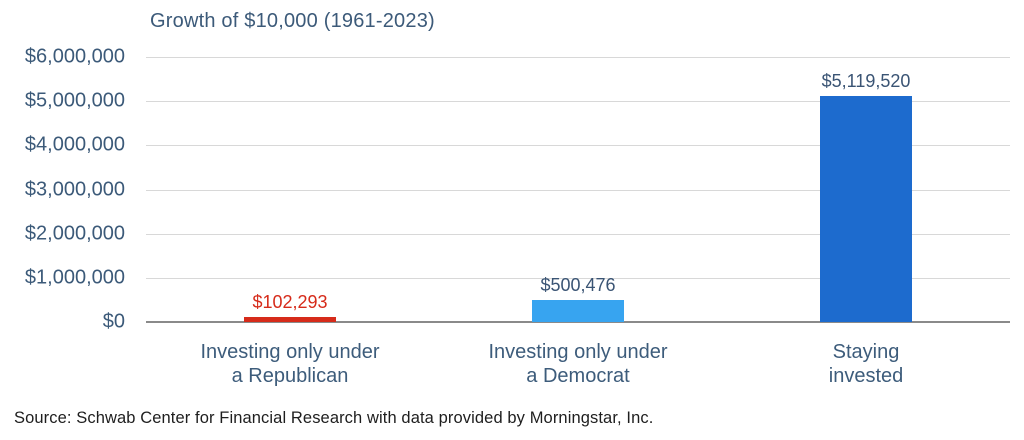 Image resolution: width=1024 pixels, height=440 pixels. What do you see at coordinates (866, 81) in the screenshot?
I see `bar-value-label: $5,119,520` at bounding box center [866, 81].